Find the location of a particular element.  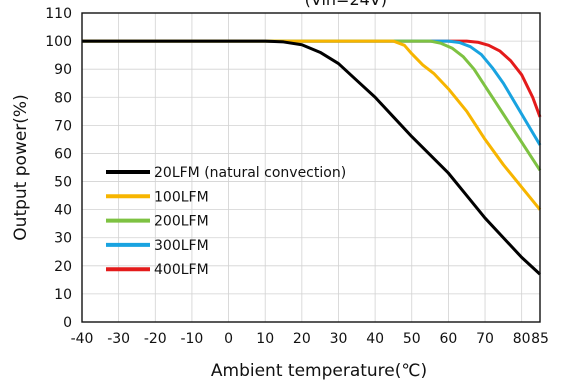

x-tick-label: 50 is located at coordinates (412, 339).